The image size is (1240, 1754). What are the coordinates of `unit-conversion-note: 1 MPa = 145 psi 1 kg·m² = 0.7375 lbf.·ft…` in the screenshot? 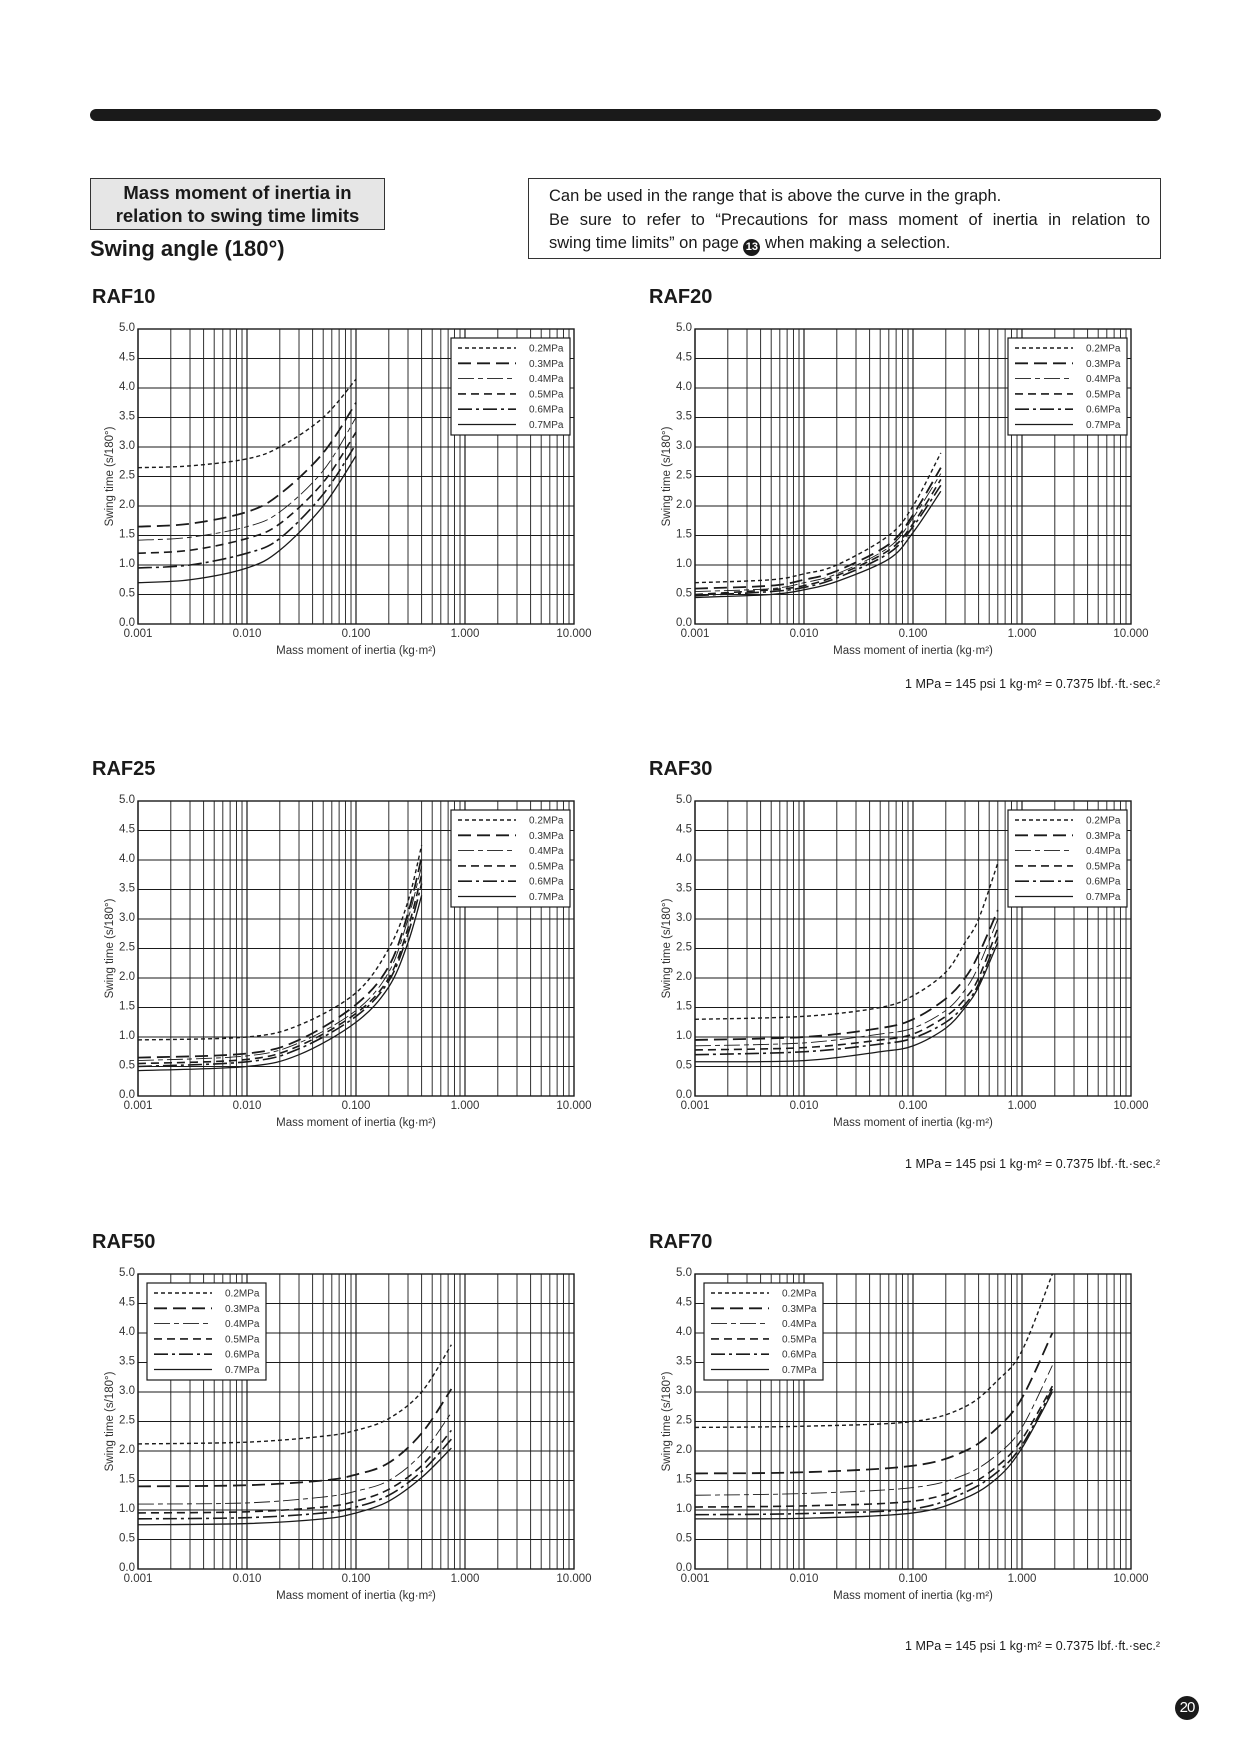 It's located at (1032, 684).